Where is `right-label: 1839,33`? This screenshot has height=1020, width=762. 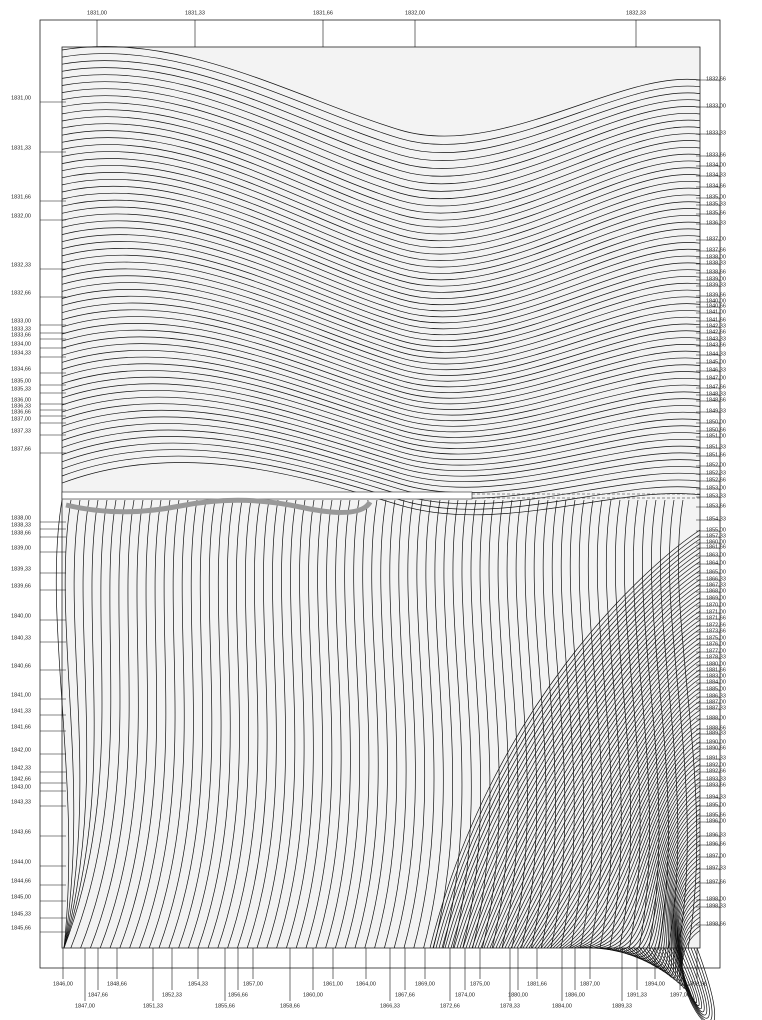
right-label: 1839,33 is located at coordinates (716, 285).